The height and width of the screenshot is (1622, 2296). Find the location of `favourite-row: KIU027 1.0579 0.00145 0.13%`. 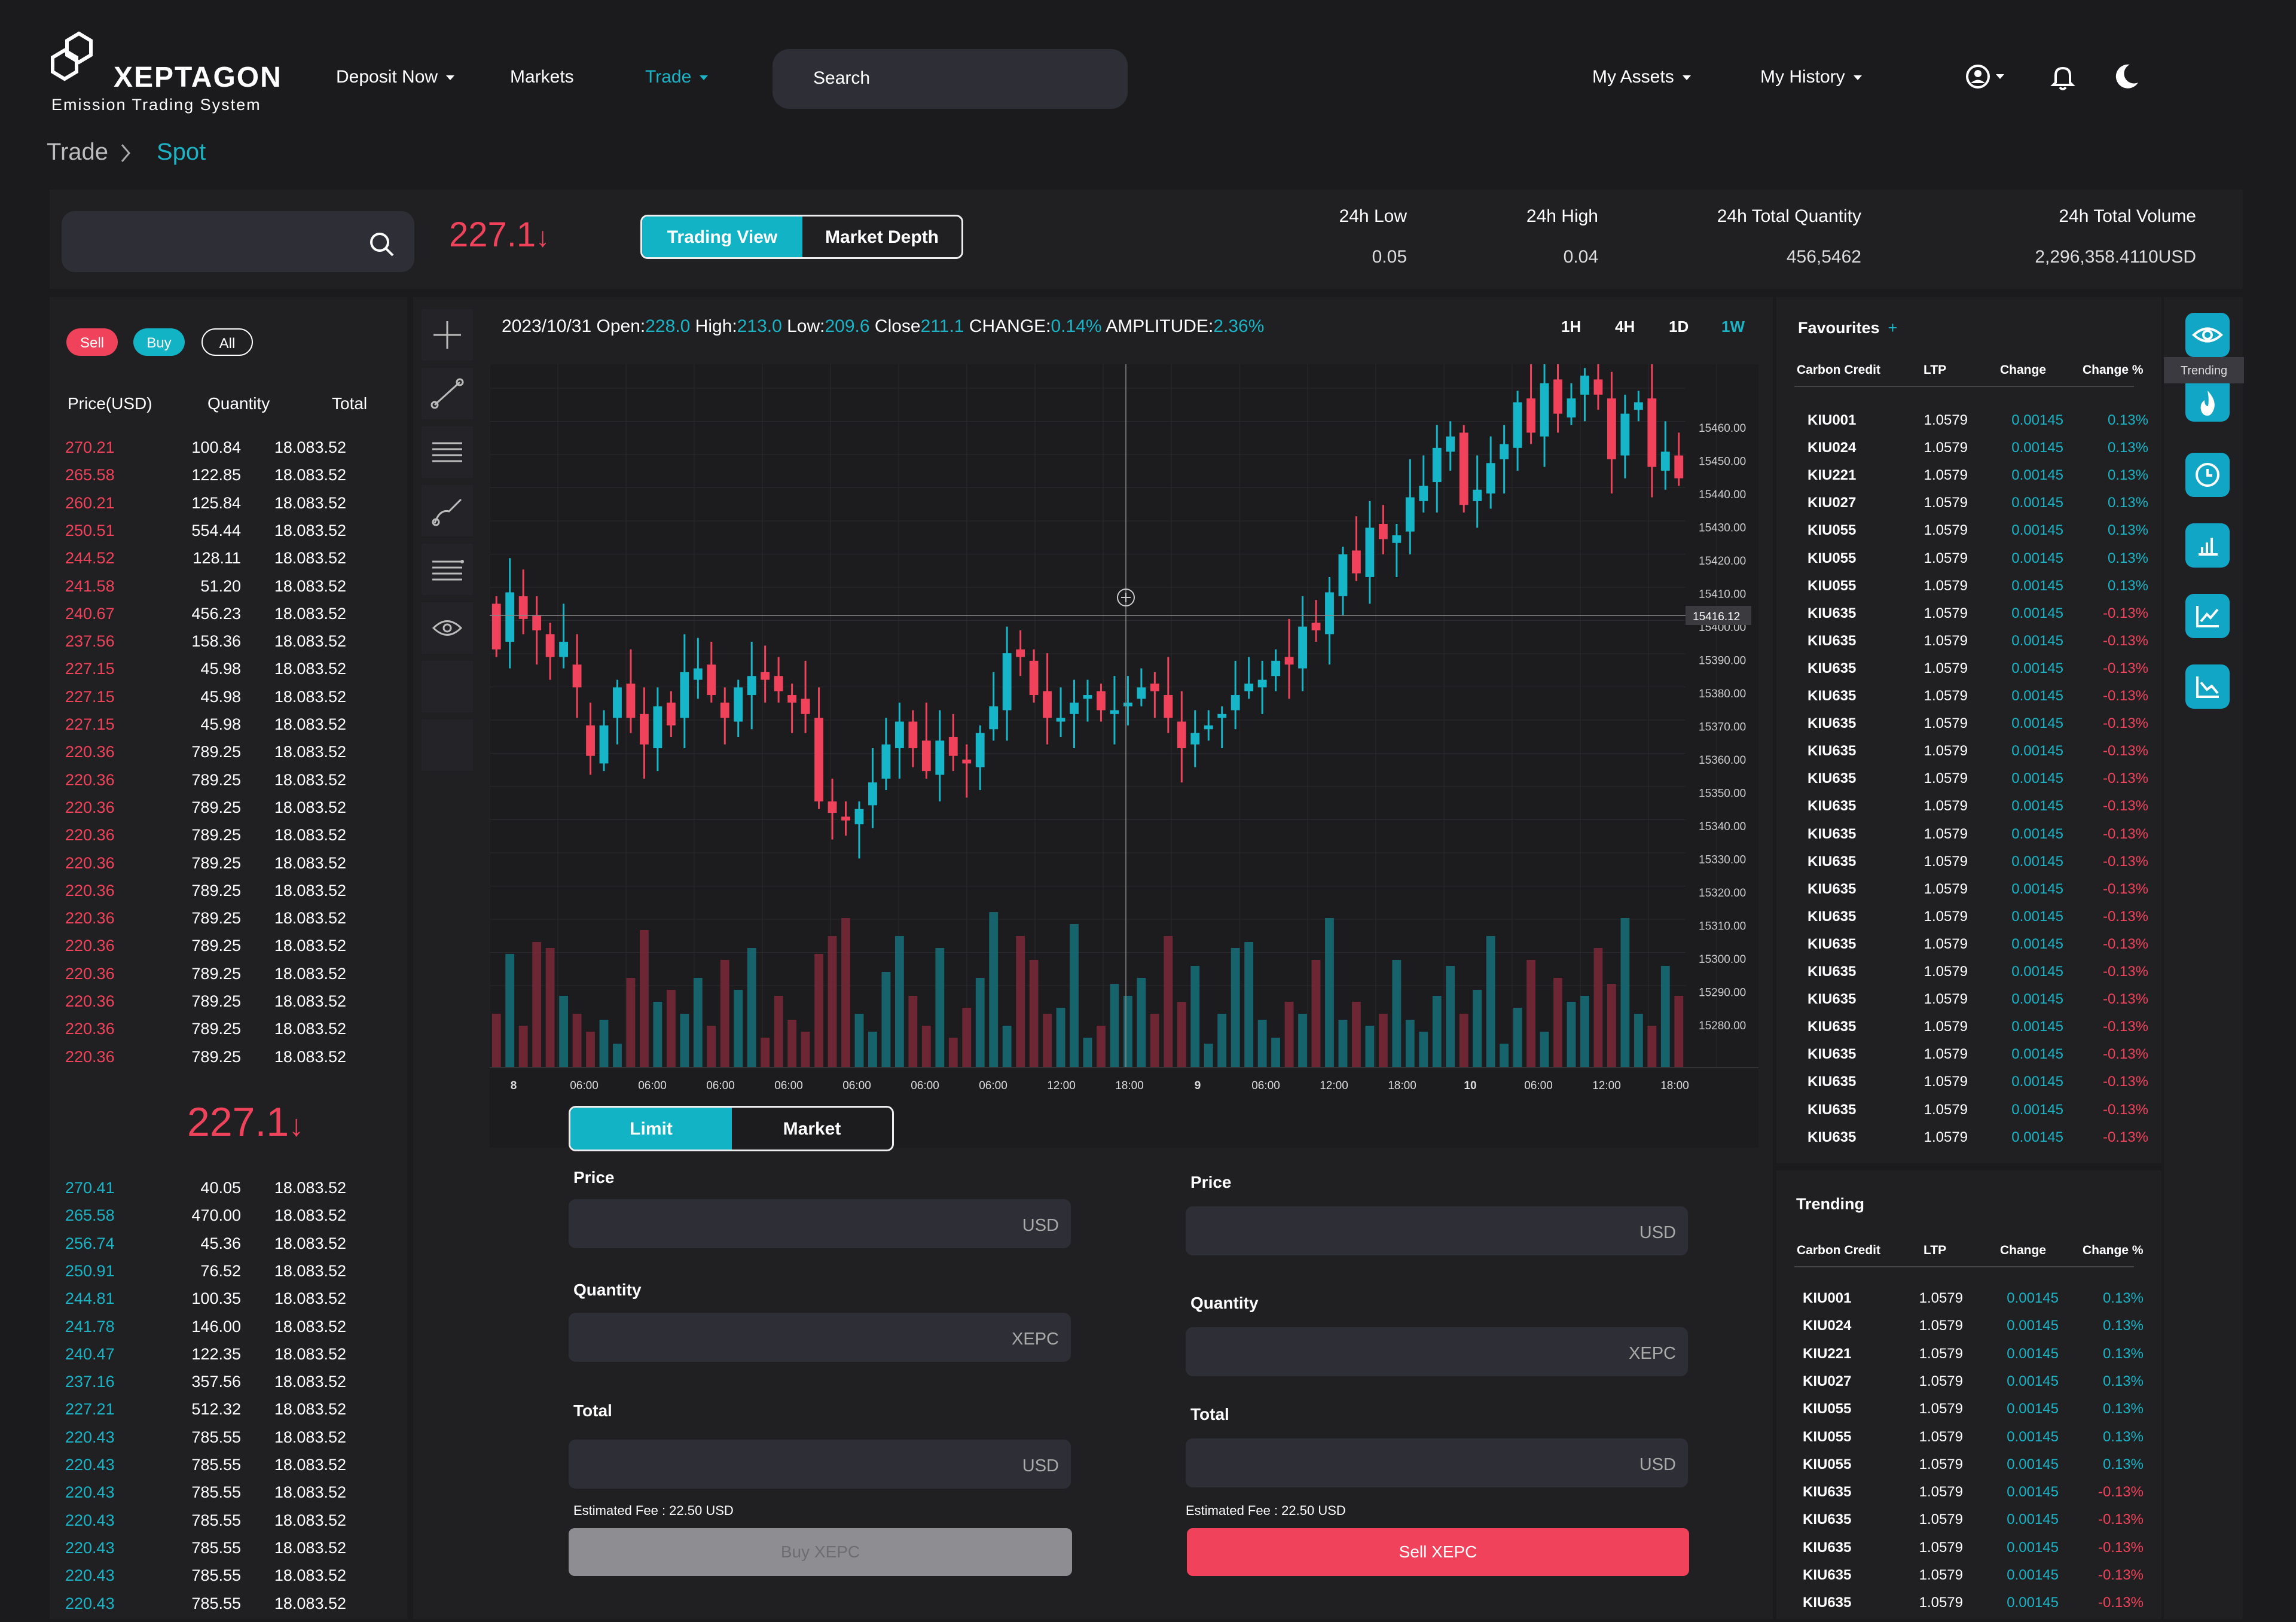

favourite-row: KIU027 1.0579 0.00145 0.13% is located at coordinates (1978, 508).